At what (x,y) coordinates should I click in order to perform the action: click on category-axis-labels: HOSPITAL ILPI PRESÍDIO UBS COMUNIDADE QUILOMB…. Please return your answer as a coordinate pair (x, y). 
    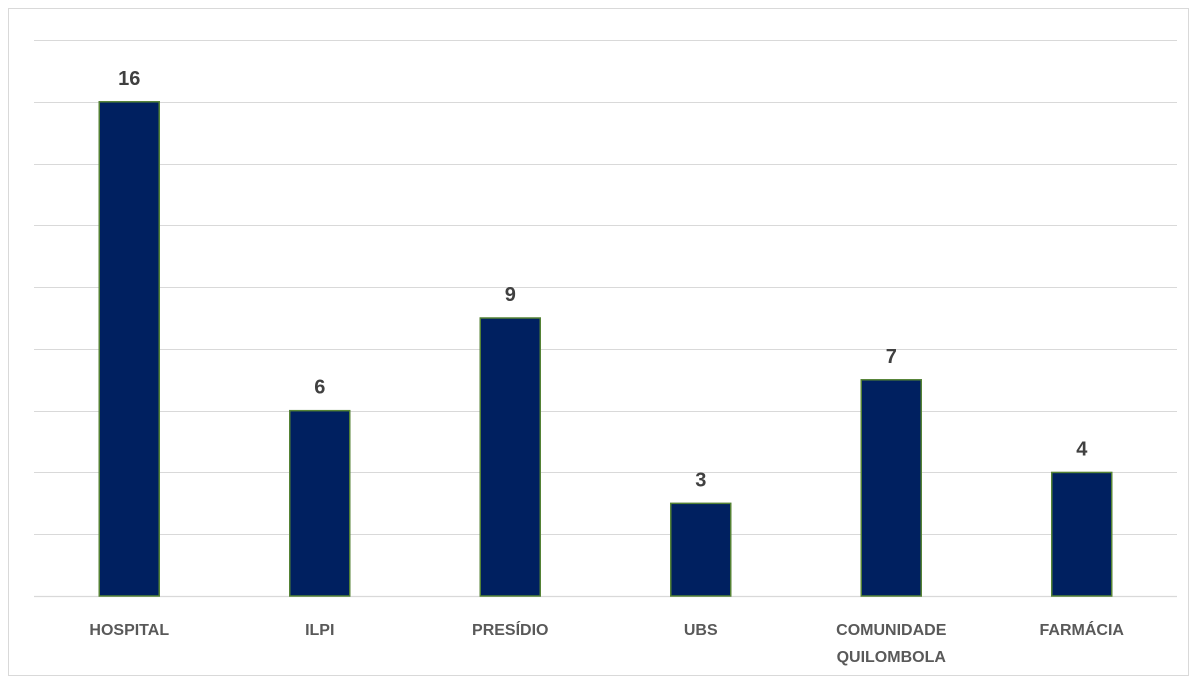
    Looking at the image, I should click on (606, 643).